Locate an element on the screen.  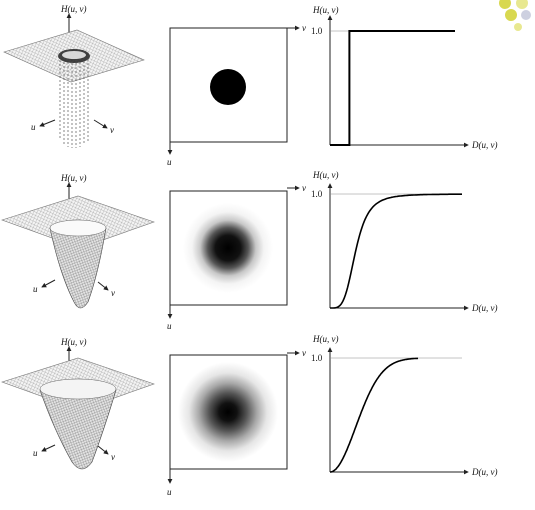
profile-curve-ideal is located at coordinates (392, 88).